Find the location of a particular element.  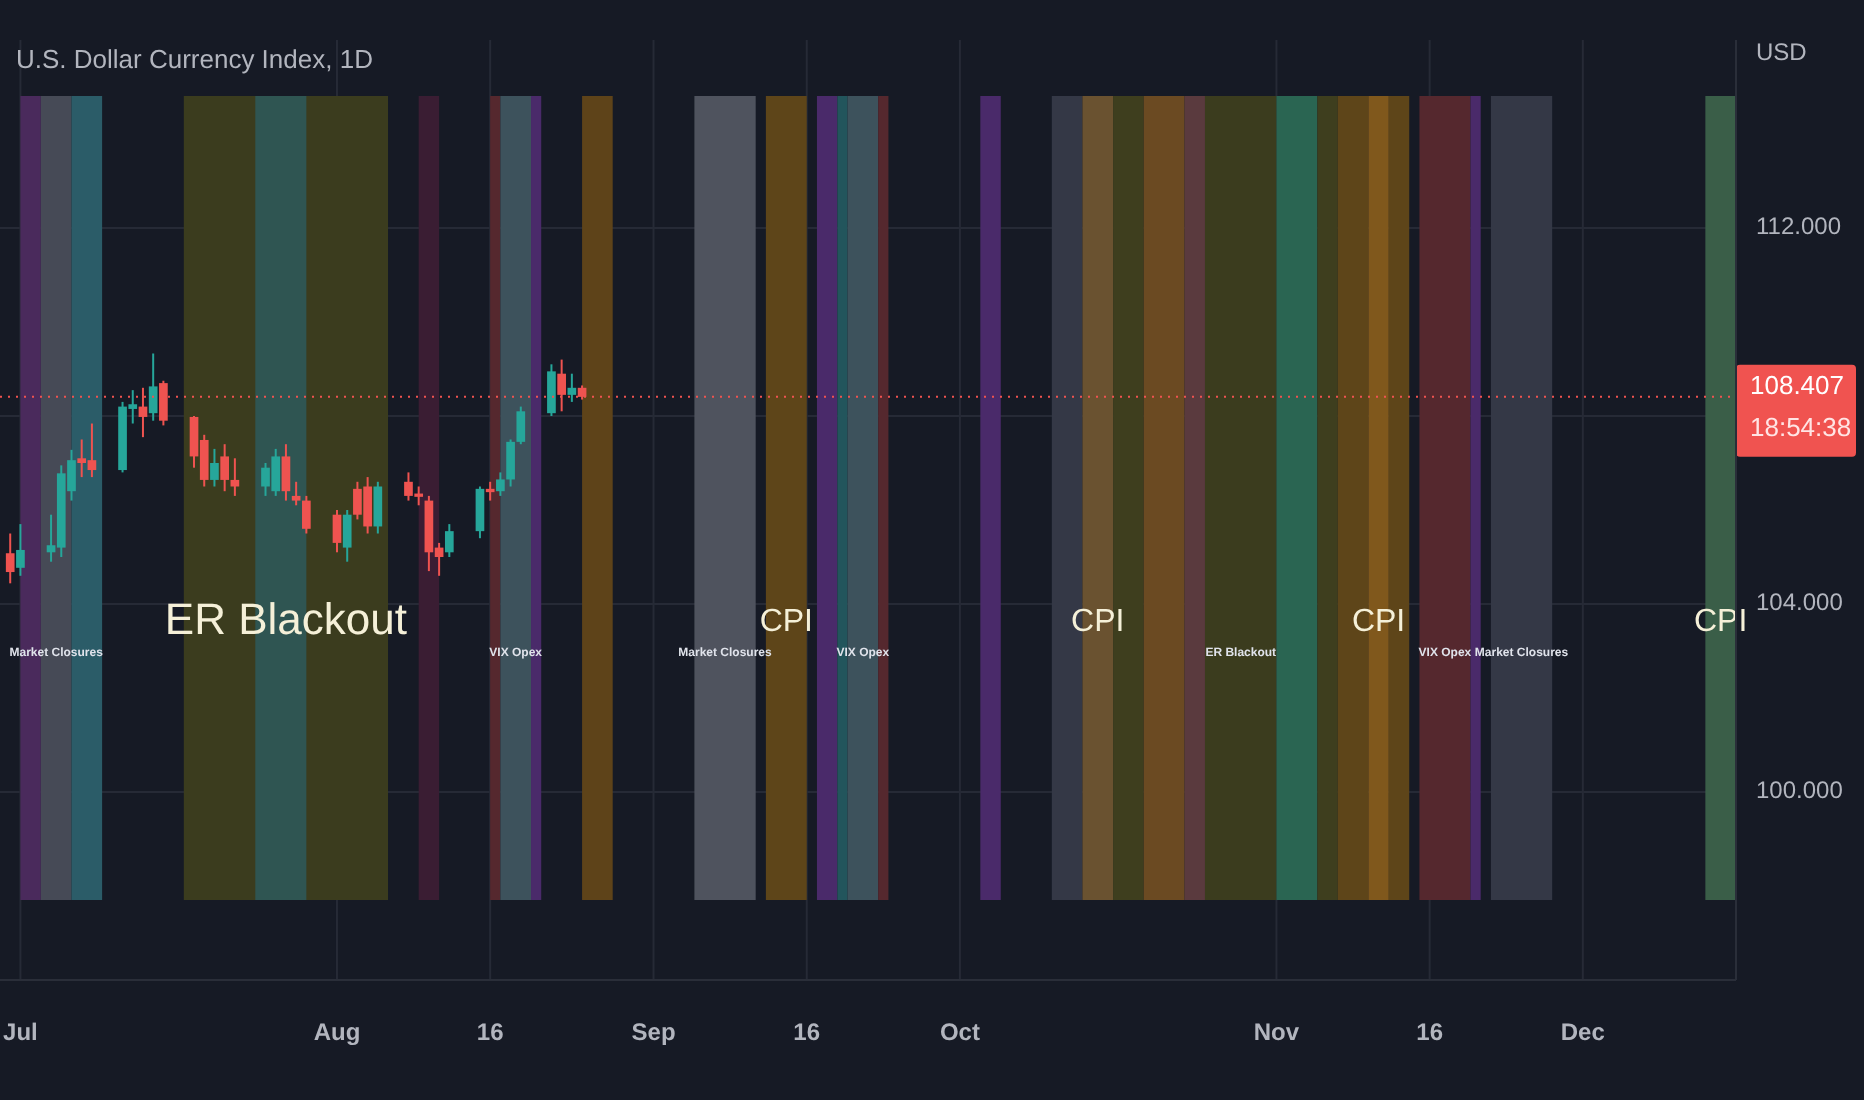

x-tick-label: Nov is located at coordinates (1276, 1032).